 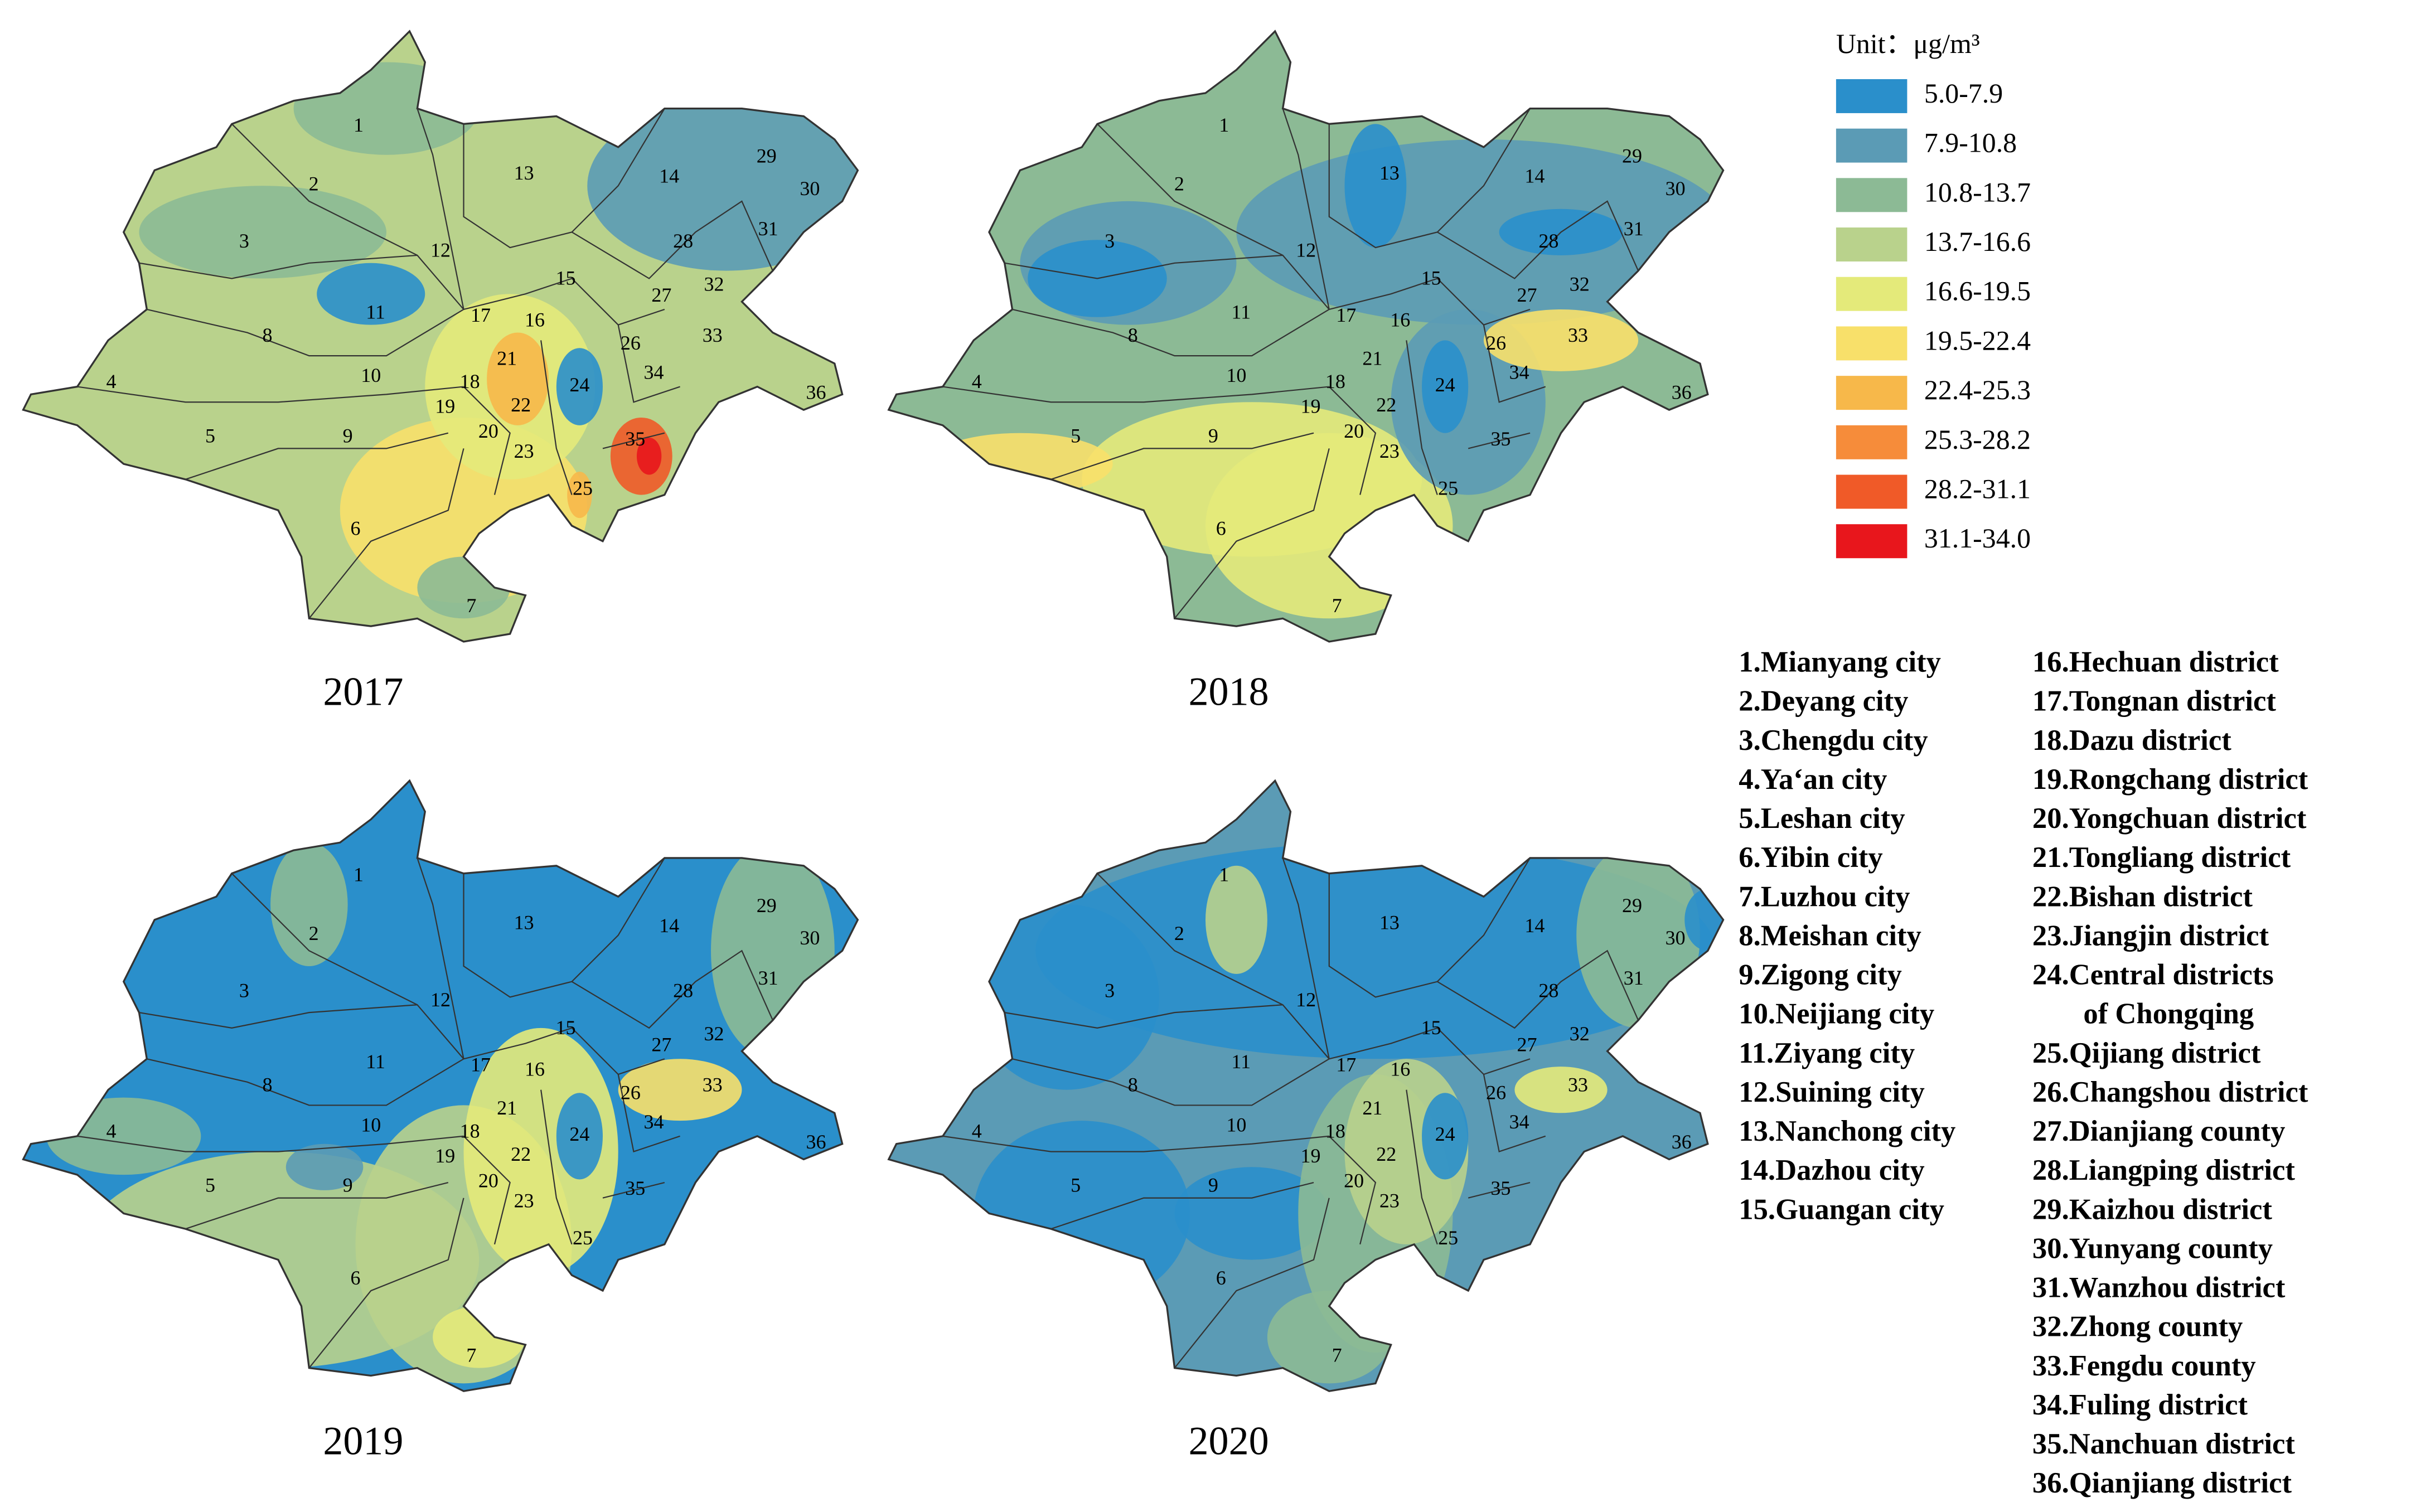 I want to click on legend-label: 16.6-19.5, so click(x=1977, y=291).